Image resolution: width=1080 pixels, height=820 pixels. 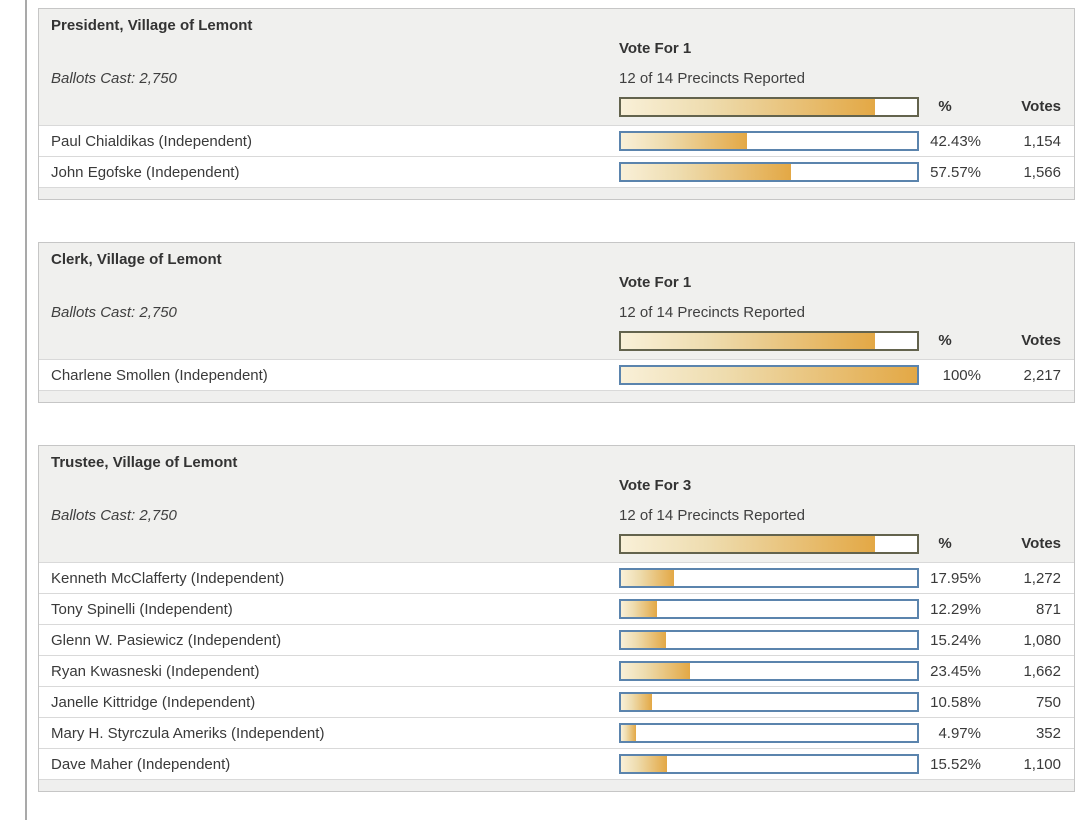 What do you see at coordinates (188, 733) in the screenshot?
I see `candidate-name: Mary H. Styrczula Ameriks (Independent)` at bounding box center [188, 733].